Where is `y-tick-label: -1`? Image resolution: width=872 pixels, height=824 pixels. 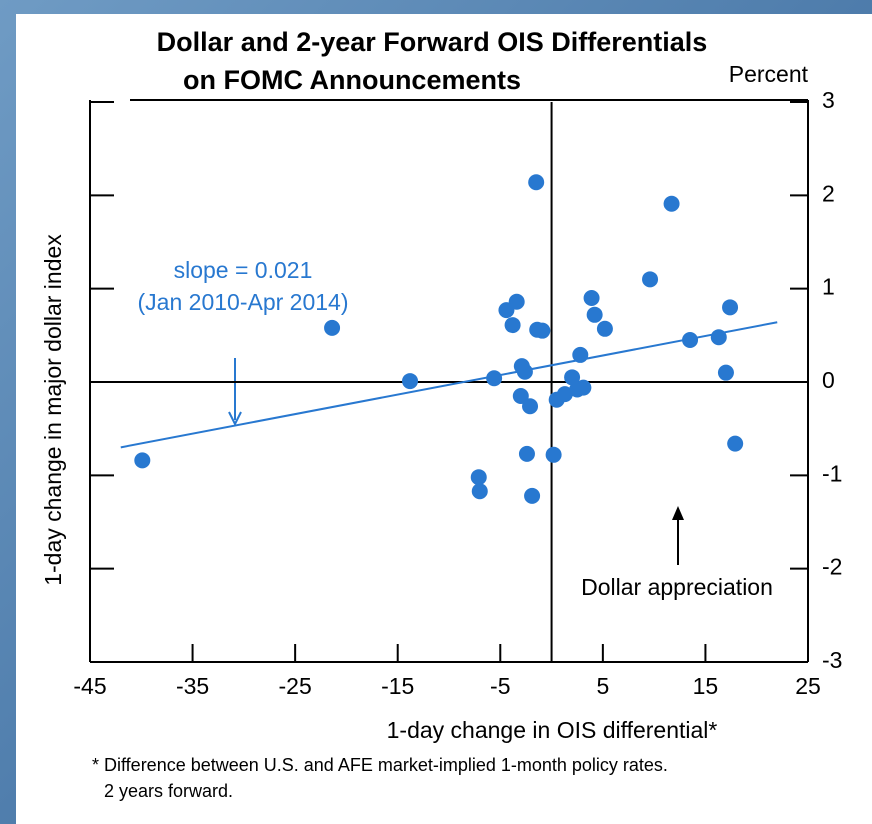 y-tick-label: -1 is located at coordinates (832, 473).